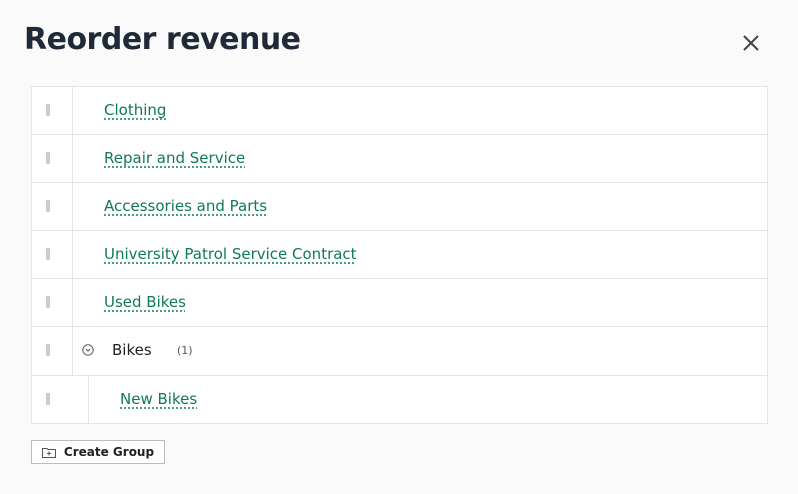 The image size is (798, 494). I want to click on item-label: Used Bikes, so click(145, 302).